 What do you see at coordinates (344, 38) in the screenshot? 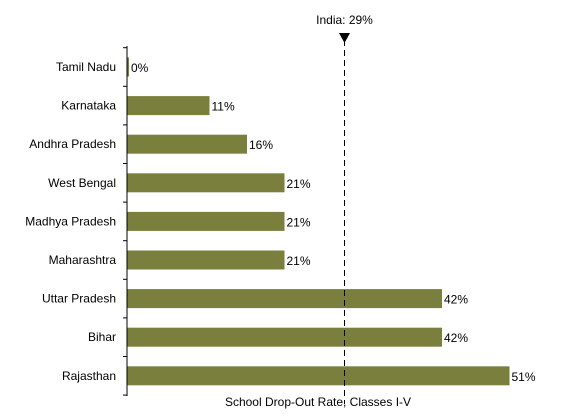
I see `reference-marker-triangle` at bounding box center [344, 38].